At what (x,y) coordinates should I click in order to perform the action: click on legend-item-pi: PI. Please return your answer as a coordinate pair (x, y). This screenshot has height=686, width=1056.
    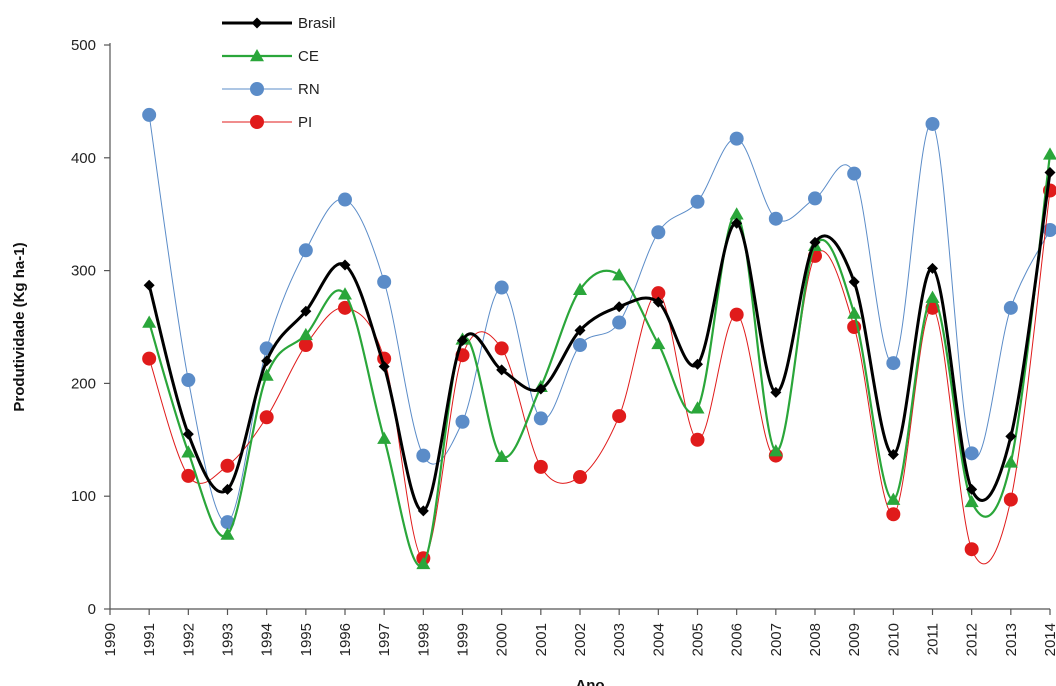
    Looking at the image, I should click on (267, 122).